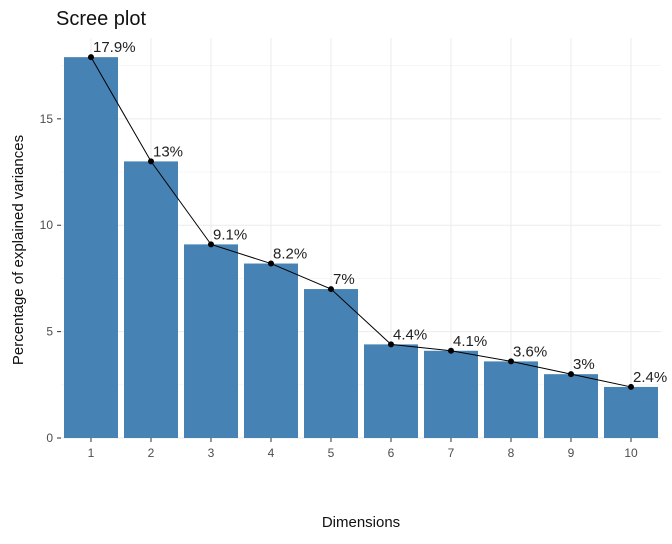 The image size is (672, 544). What do you see at coordinates (361, 522) in the screenshot?
I see `x-axis-title: Dimensions` at bounding box center [361, 522].